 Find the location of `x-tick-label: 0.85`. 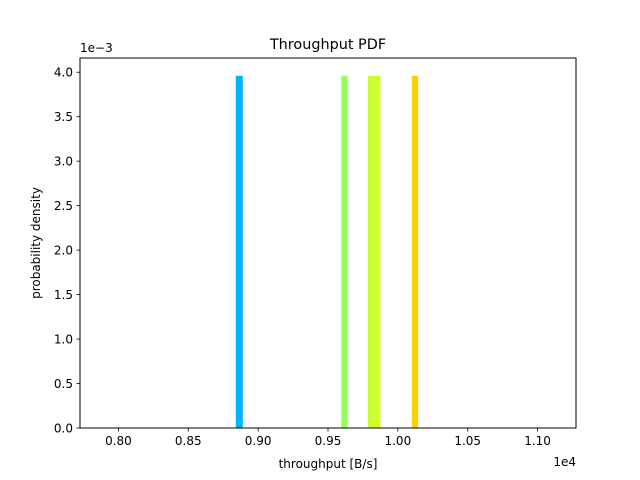

x-tick-label: 0.85 is located at coordinates (188, 441).